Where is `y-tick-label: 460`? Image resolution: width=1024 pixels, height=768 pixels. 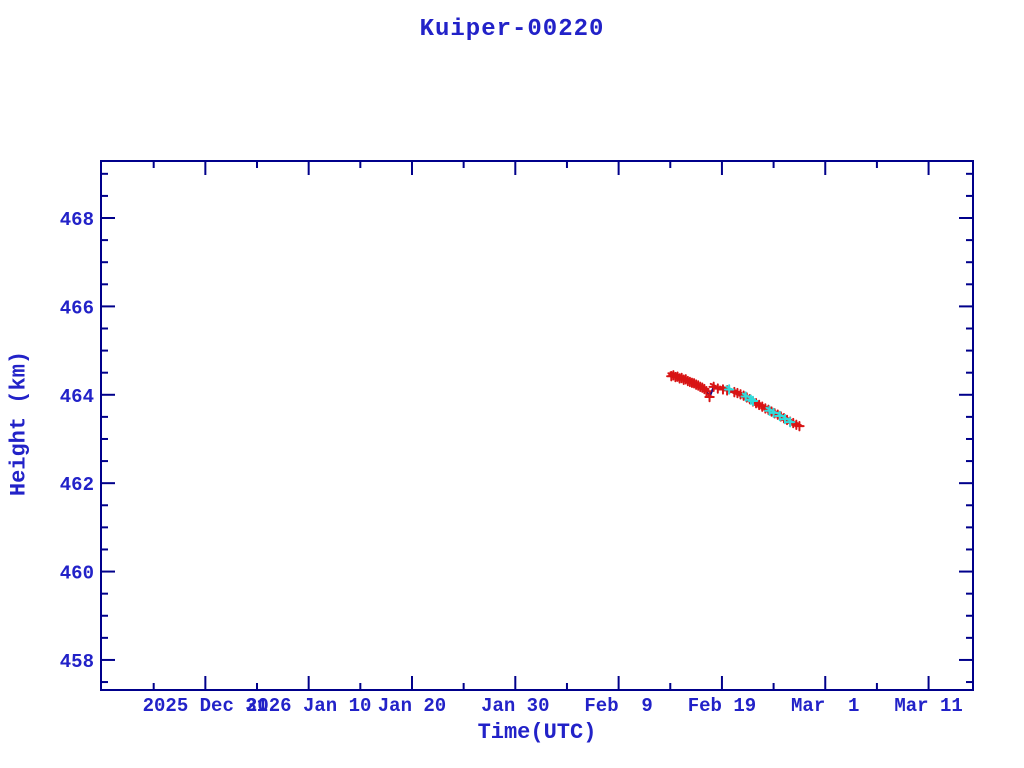
y-tick-label: 460 is located at coordinates (77, 574).